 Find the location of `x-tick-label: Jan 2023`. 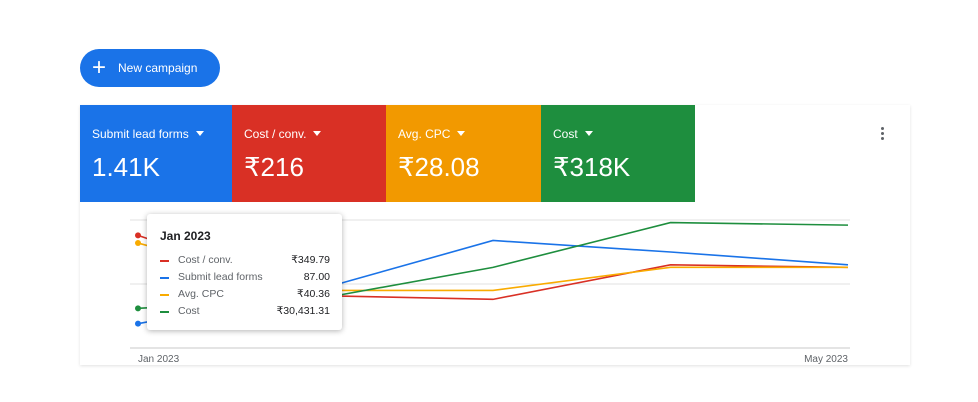

x-tick-label: Jan 2023 is located at coordinates (159, 359).